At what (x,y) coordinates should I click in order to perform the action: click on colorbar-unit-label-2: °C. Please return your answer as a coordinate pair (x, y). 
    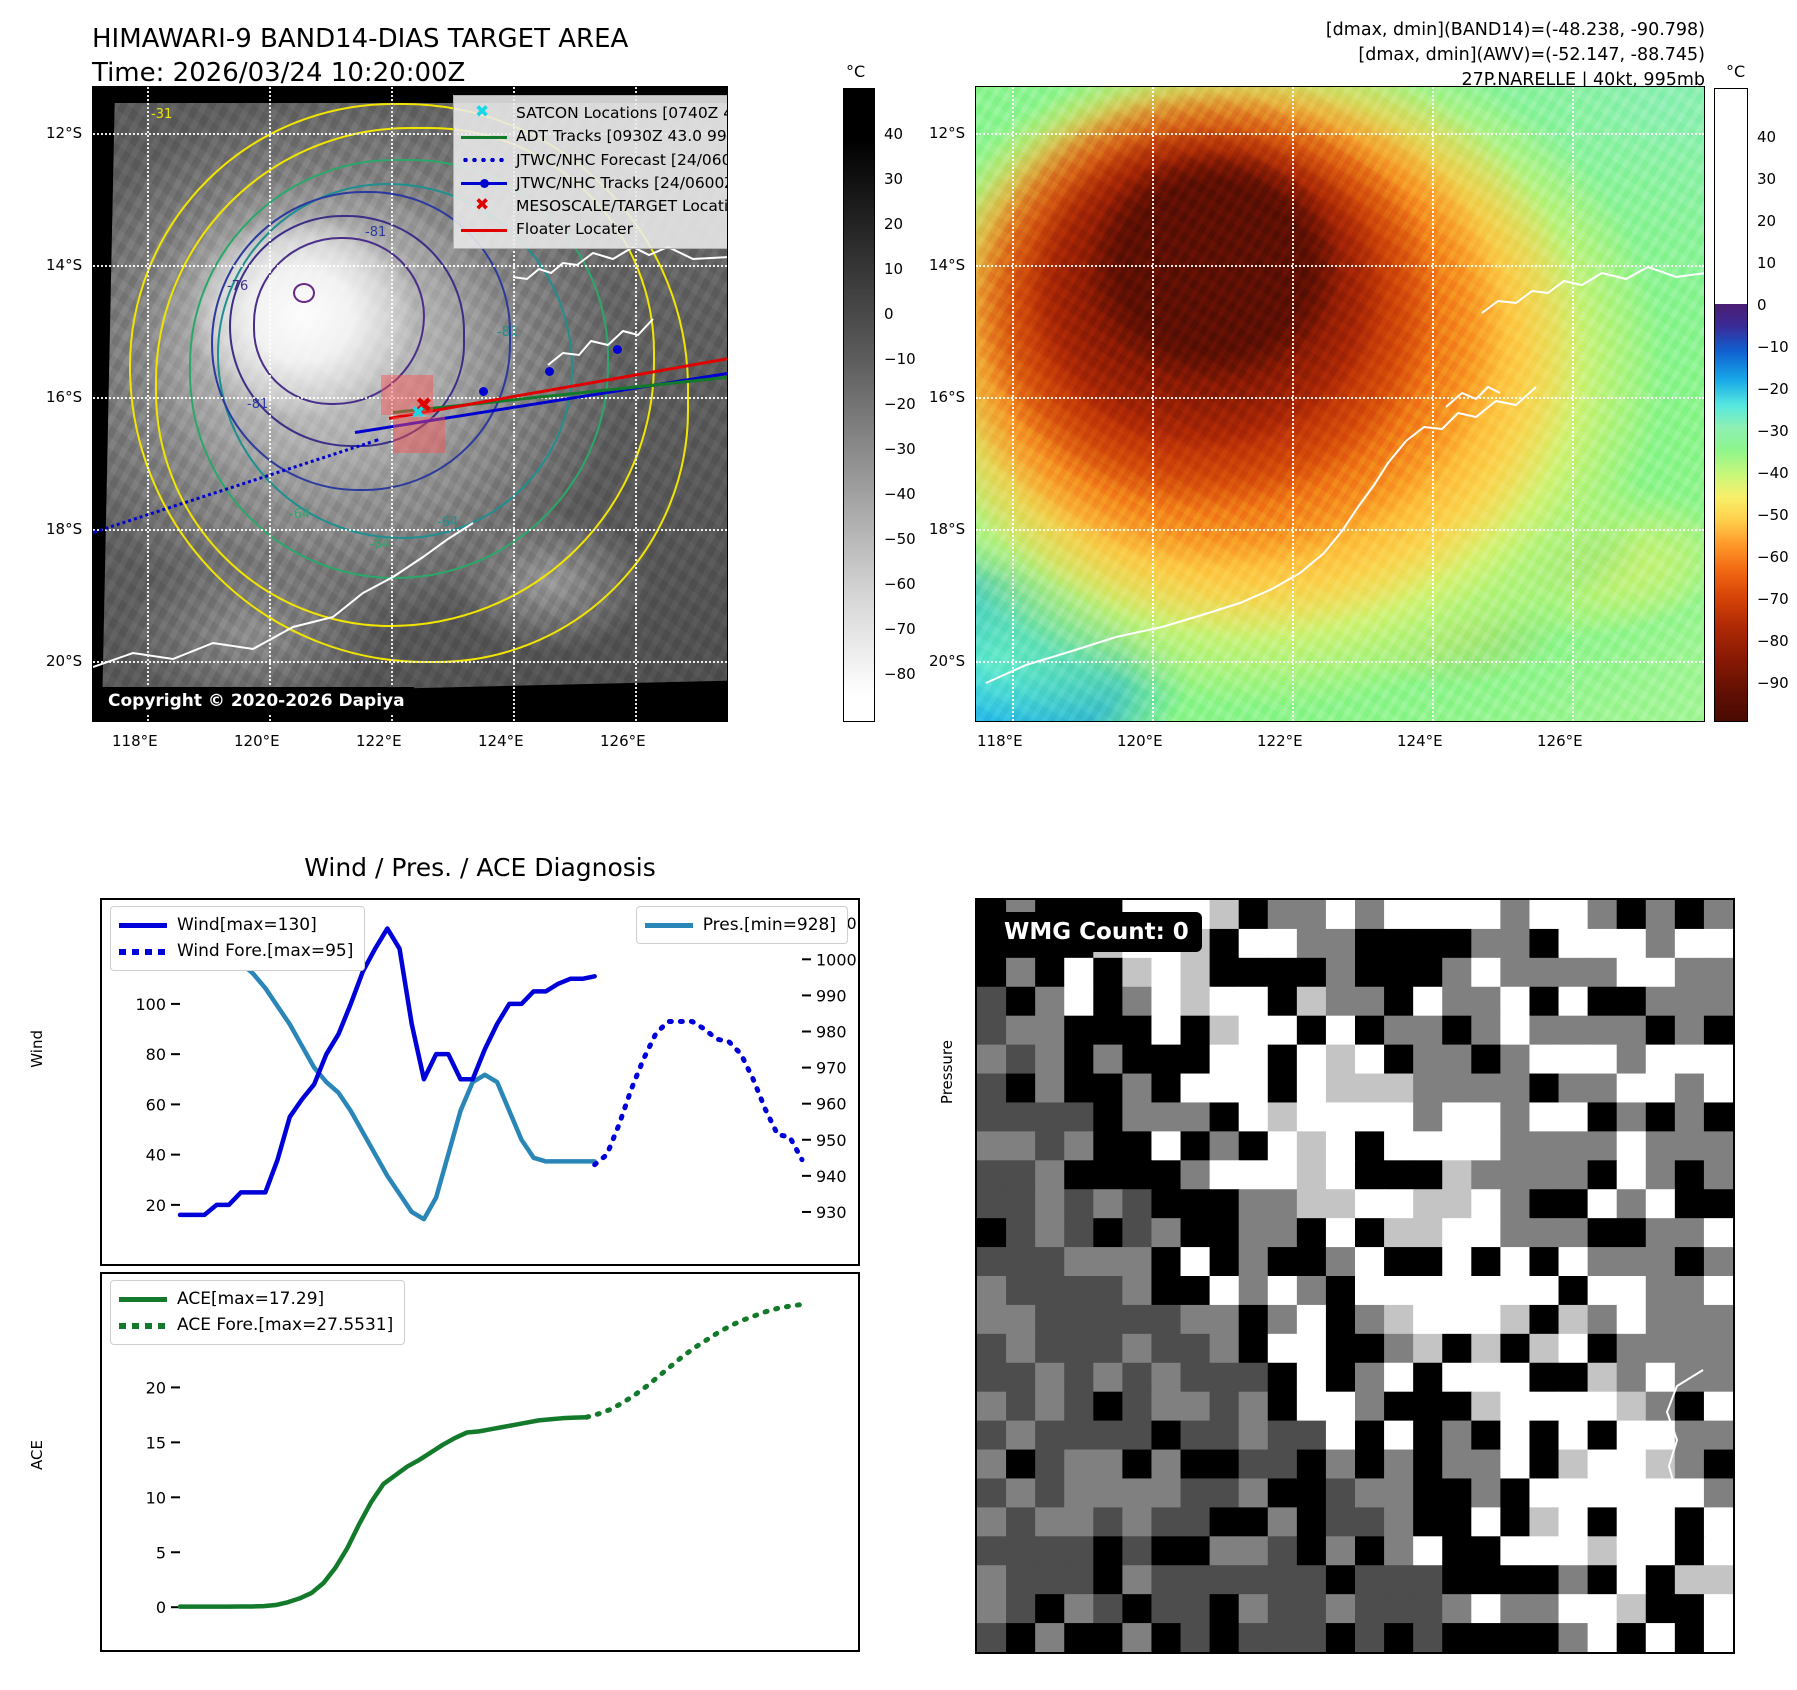
    Looking at the image, I should click on (1736, 71).